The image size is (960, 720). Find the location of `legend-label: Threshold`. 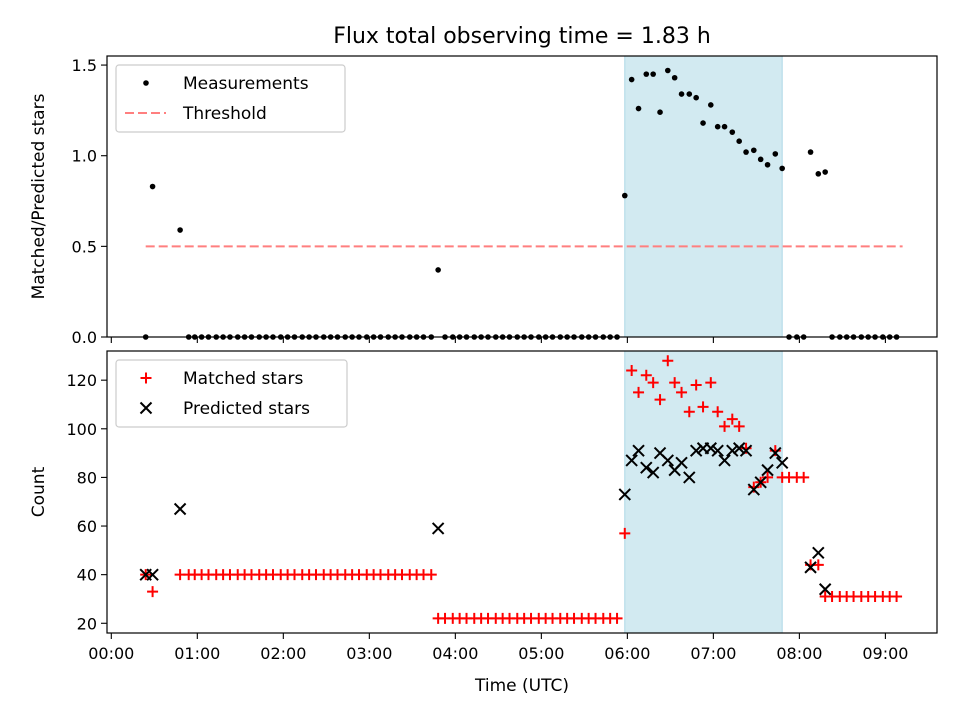

legend-label: Threshold is located at coordinates (224, 114).